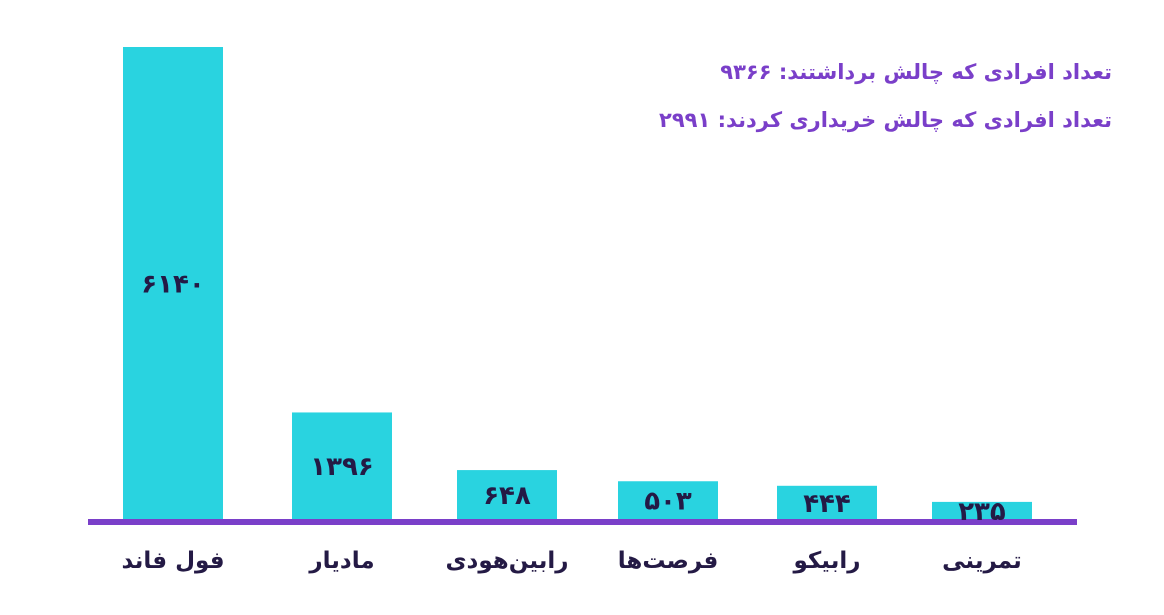  I want to click on category-label-5: تمرینی, so click(982, 561).